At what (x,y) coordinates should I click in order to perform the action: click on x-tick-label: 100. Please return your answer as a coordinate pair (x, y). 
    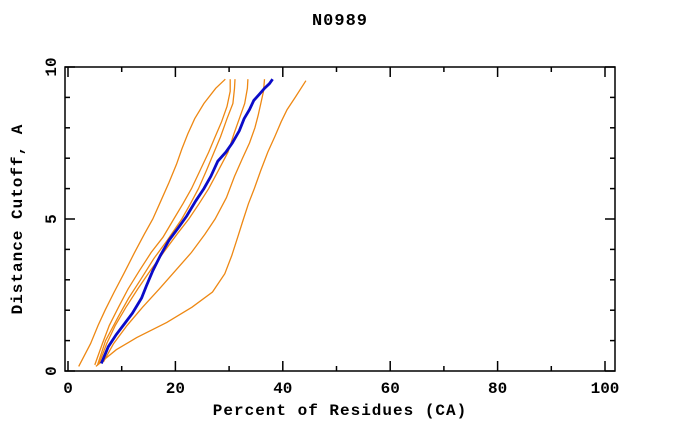
    Looking at the image, I should click on (605, 389).